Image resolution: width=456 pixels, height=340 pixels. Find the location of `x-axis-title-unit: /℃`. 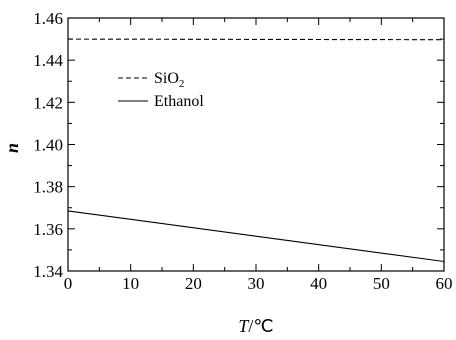

x-axis-title-unit: /℃ is located at coordinates (260, 326).